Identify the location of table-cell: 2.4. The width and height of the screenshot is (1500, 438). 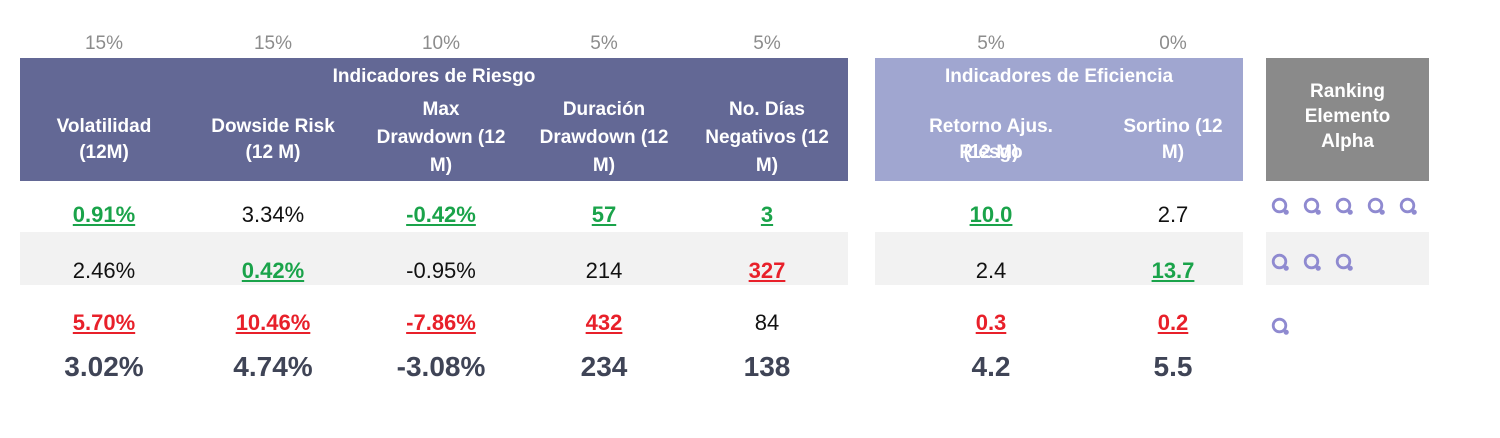
(991, 270).